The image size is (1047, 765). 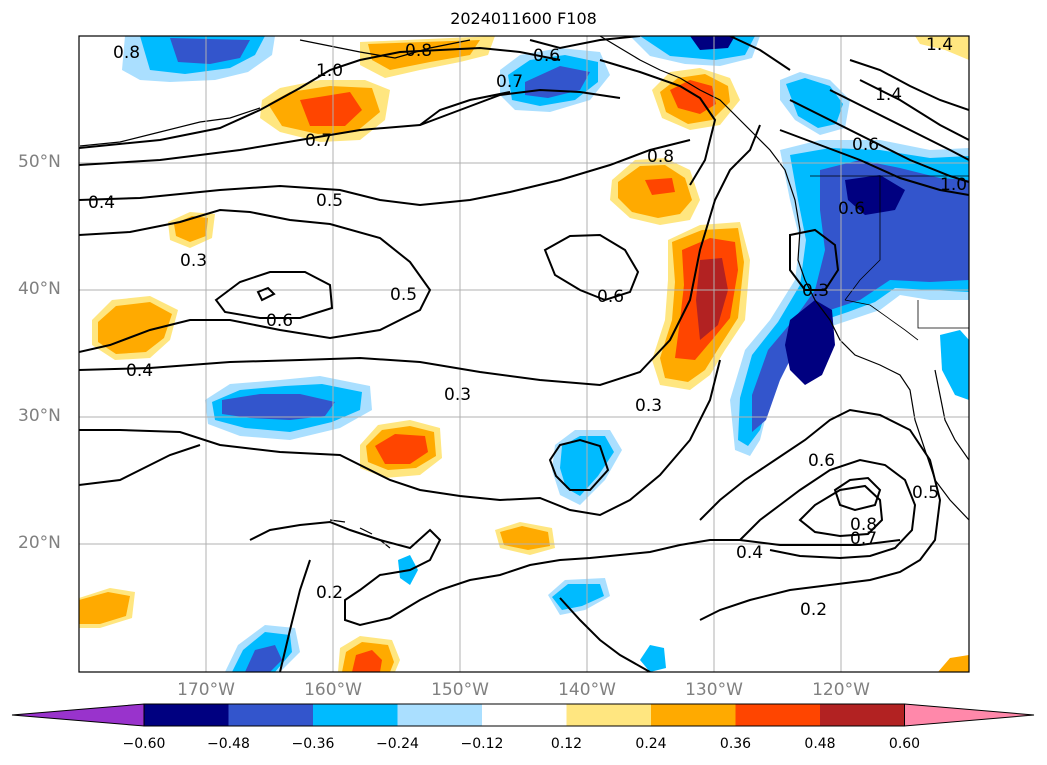 What do you see at coordinates (820, 744) in the screenshot?
I see `colorbar-tick: 0.48` at bounding box center [820, 744].